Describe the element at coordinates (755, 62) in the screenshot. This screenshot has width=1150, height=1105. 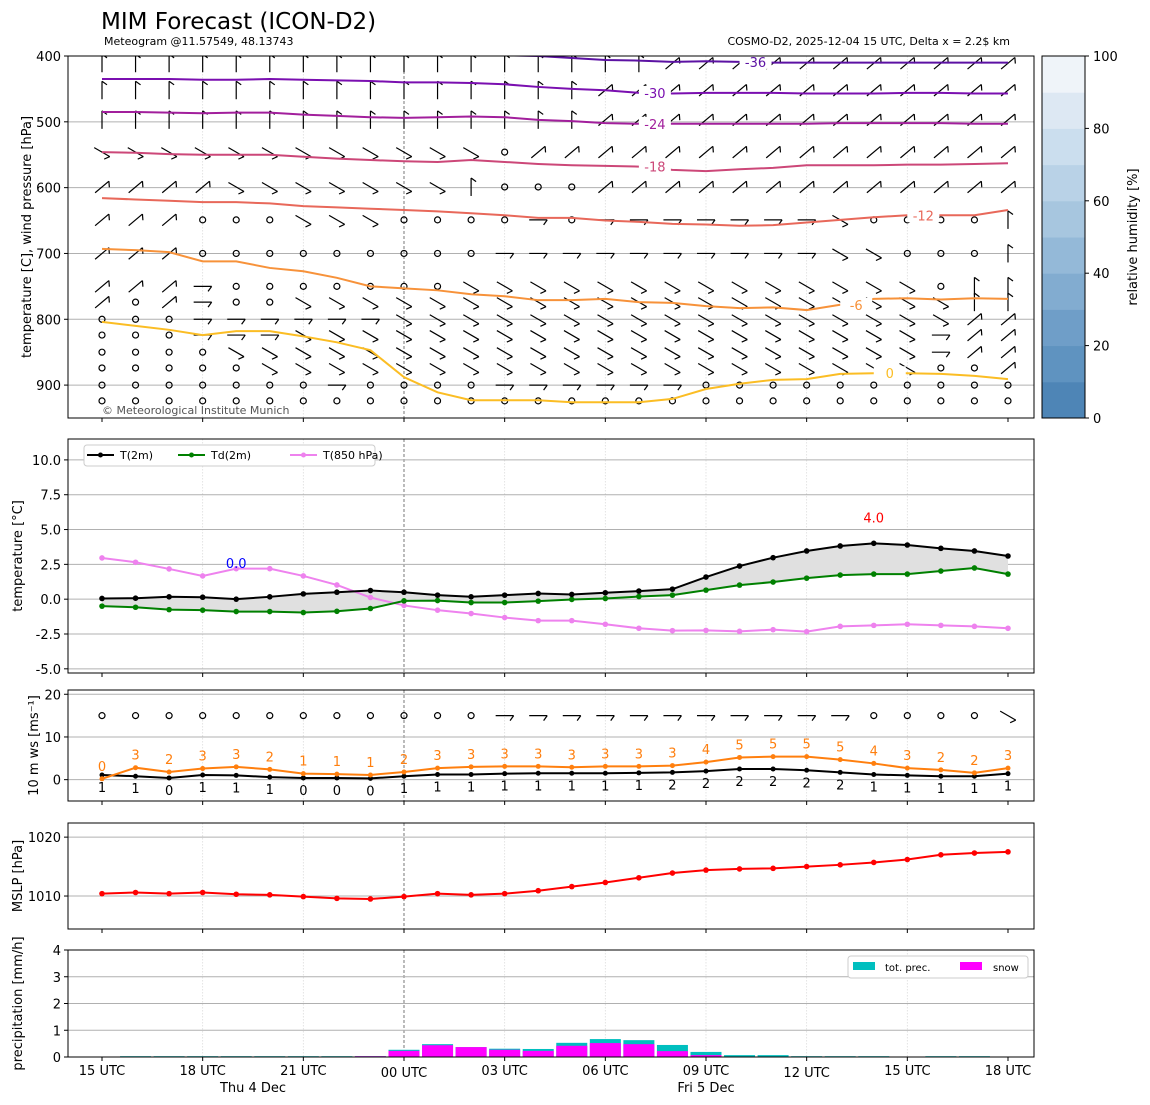
I see `contour-label-bg` at that location.